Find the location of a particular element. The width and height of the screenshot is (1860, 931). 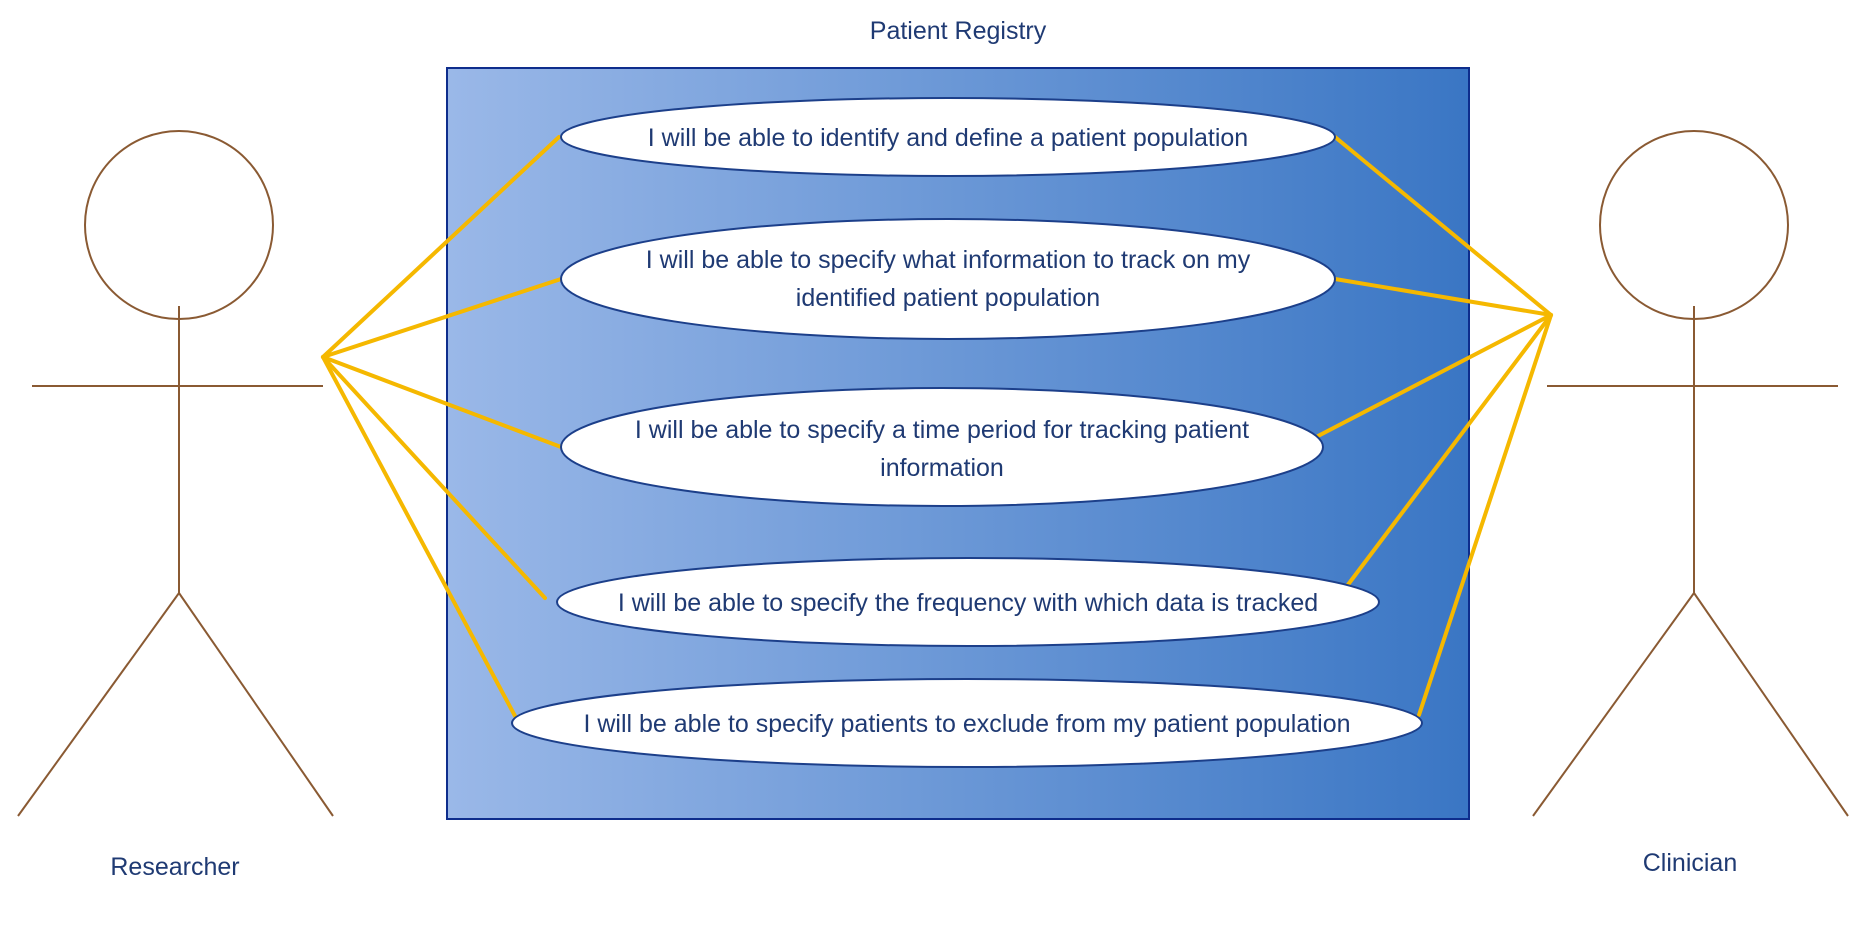

actor-name: Clinician is located at coordinates (1690, 863).